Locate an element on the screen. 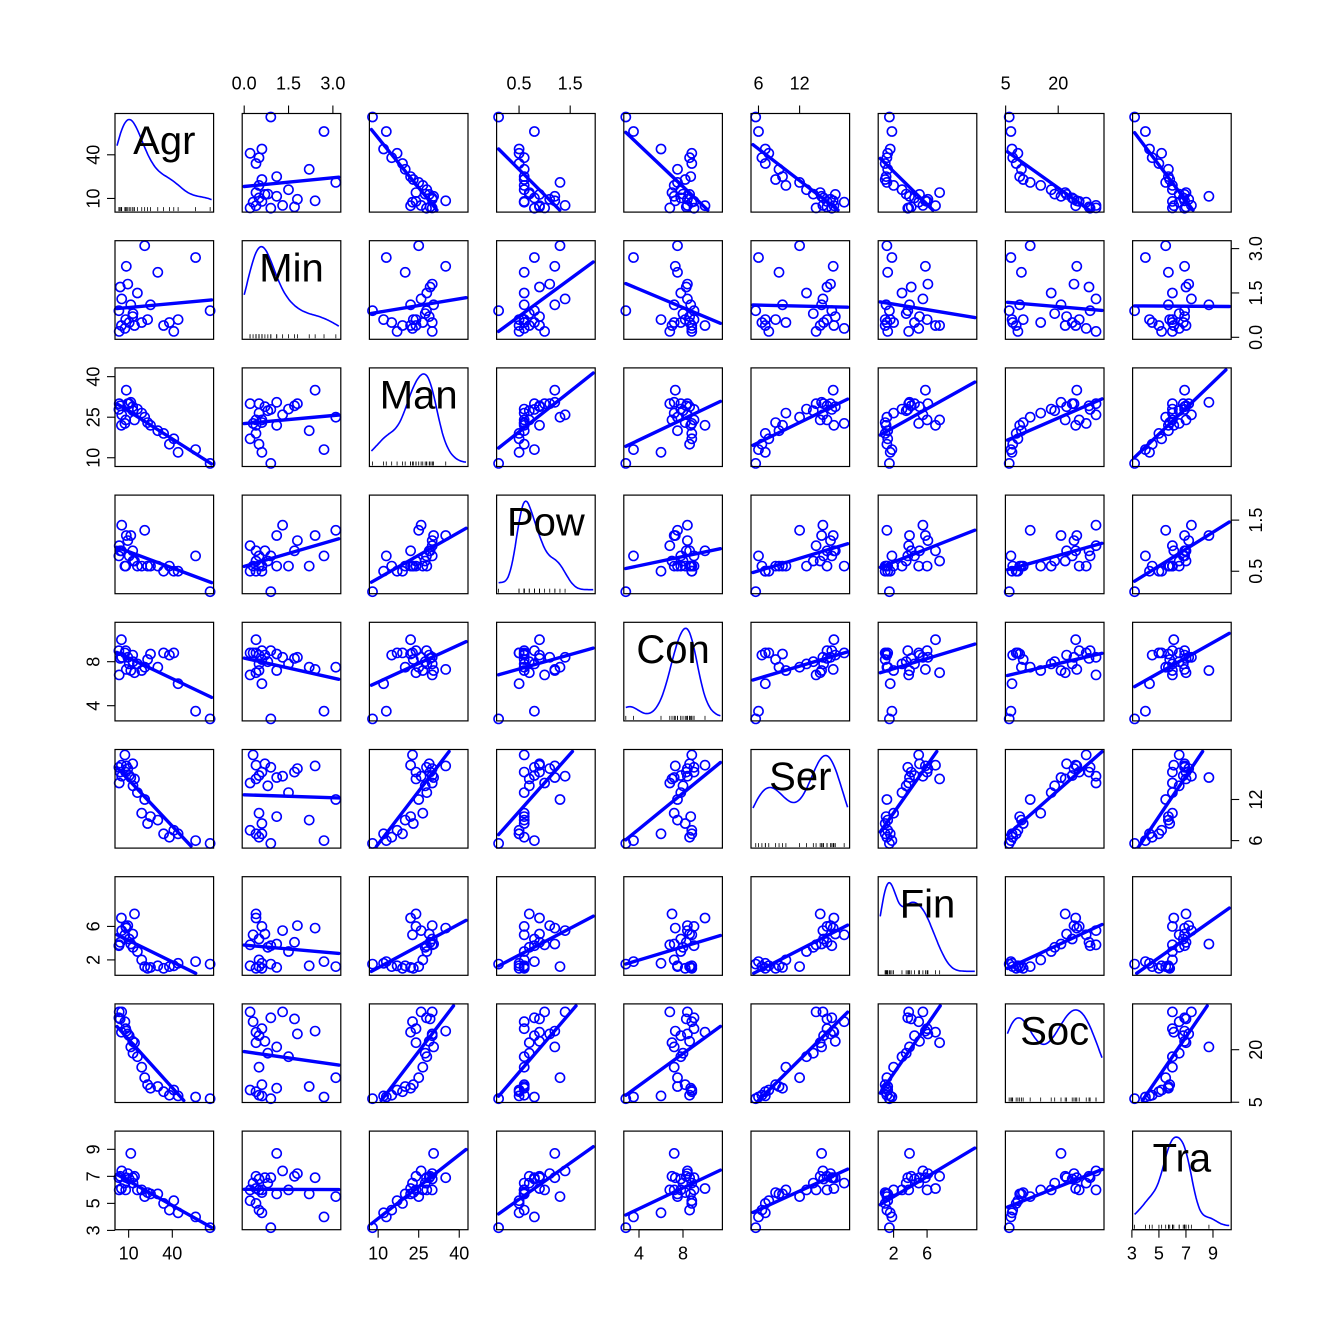 This screenshot has width=1344, height=1344. panel-Con-Con: Con is located at coordinates (673, 671).